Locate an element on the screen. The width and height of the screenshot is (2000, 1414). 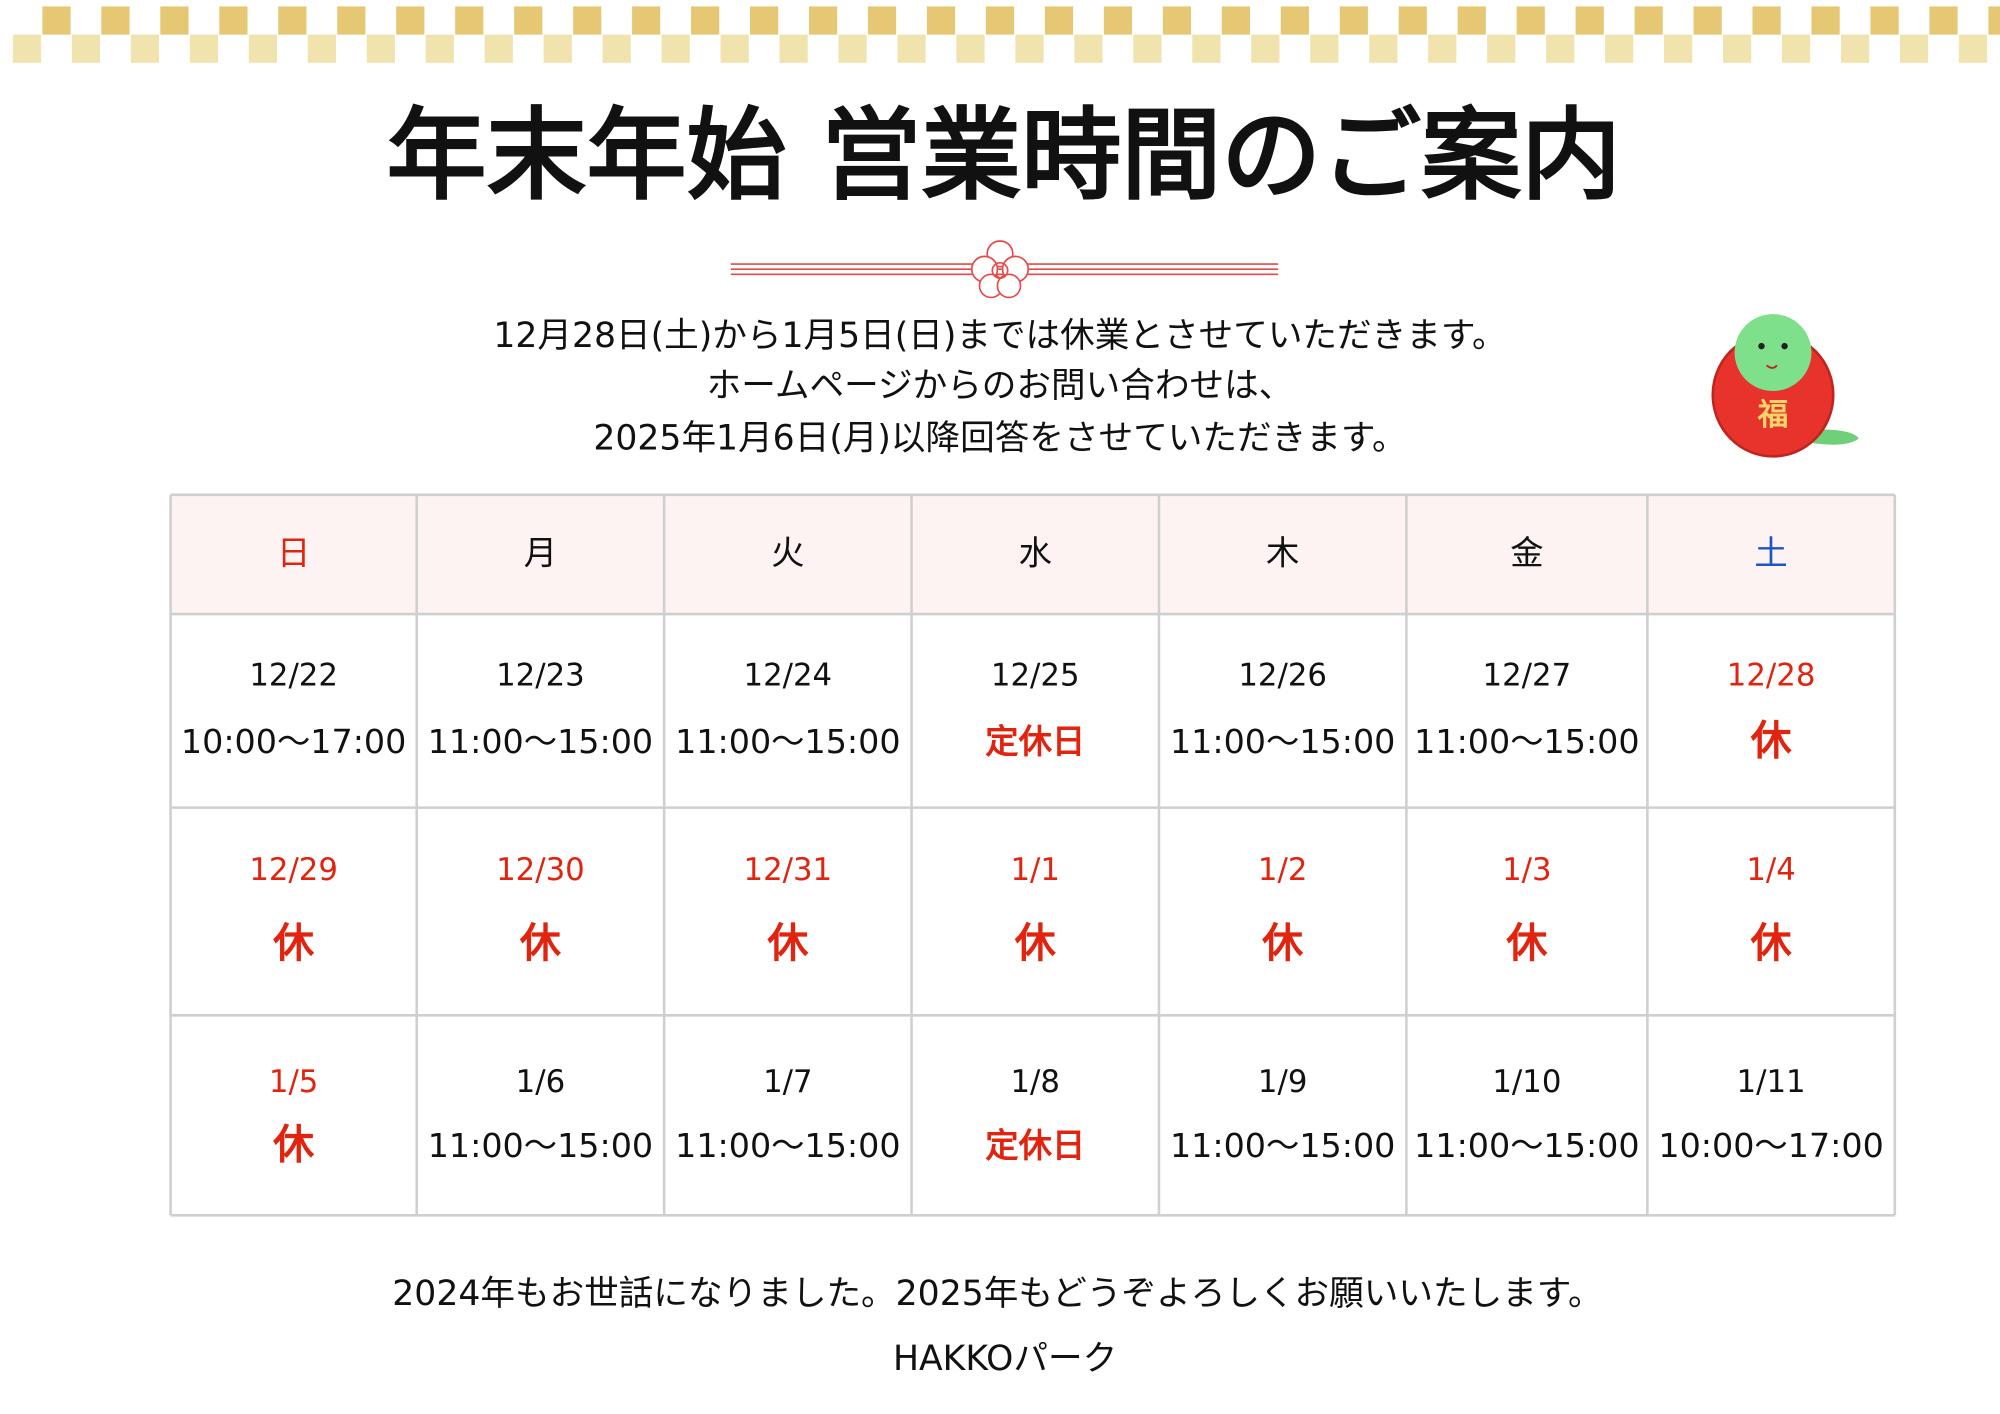
title: 年末年始 営業時間のご案内 is located at coordinates (1004, 155).